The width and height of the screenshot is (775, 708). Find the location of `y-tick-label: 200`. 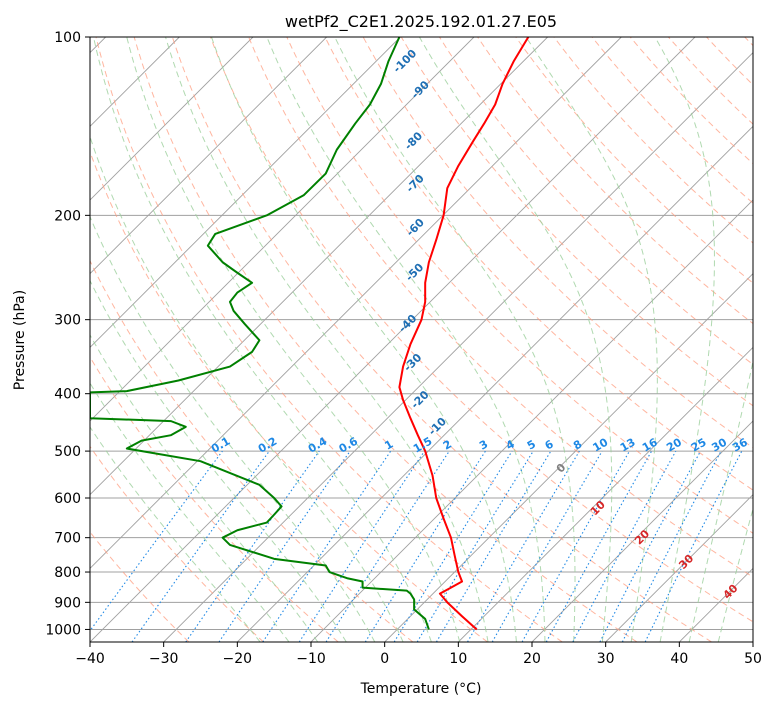

y-tick-label: 200 is located at coordinates (67, 216).